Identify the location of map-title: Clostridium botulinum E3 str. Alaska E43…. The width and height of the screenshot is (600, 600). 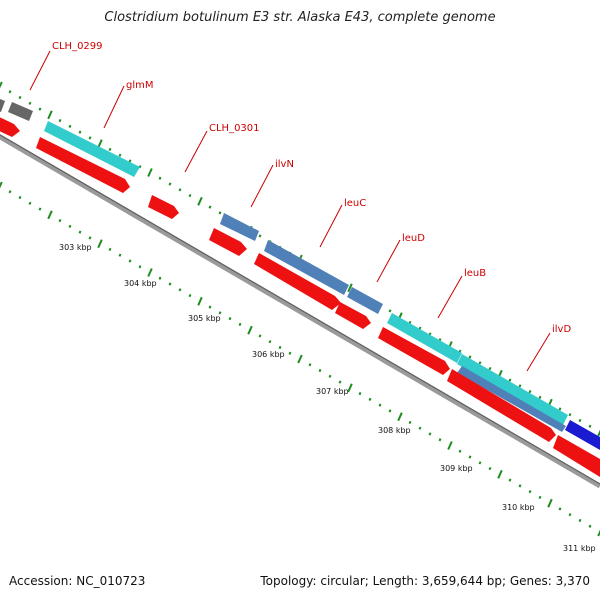
(300, 17).